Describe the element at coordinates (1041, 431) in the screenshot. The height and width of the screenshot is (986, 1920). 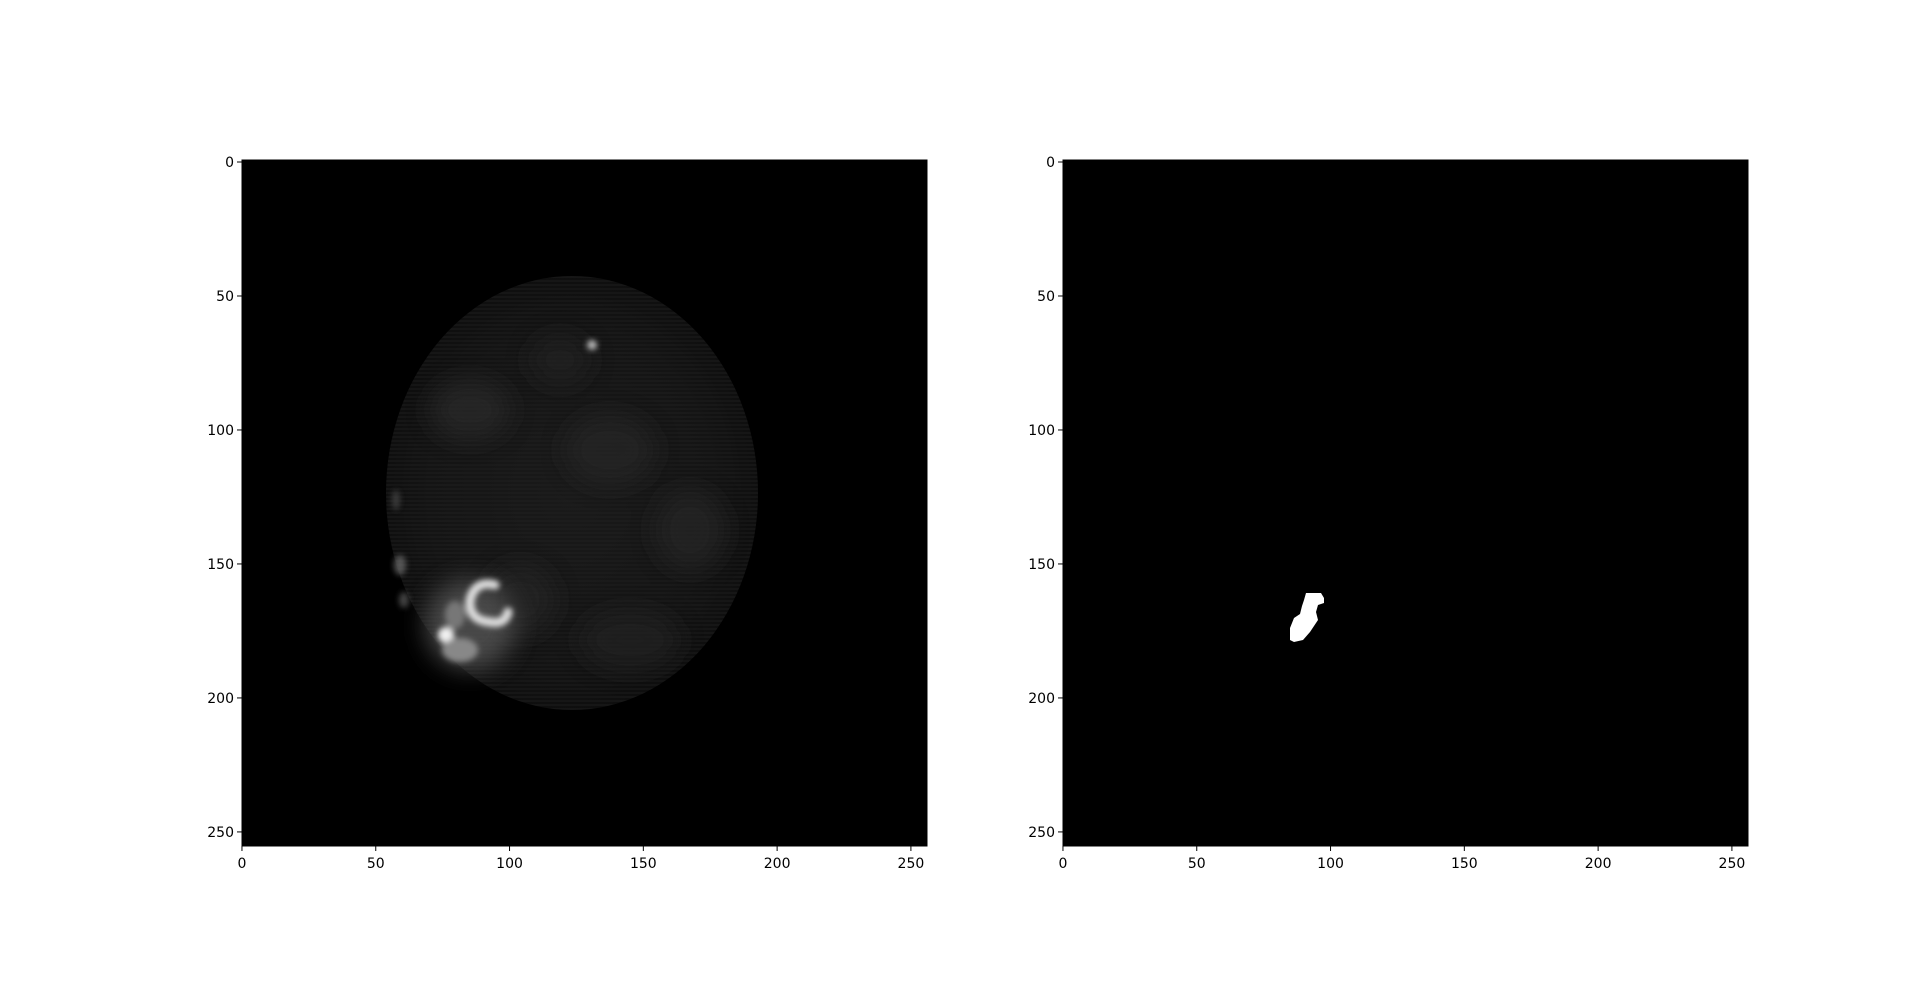
I see `right-y-tick-label: 100` at that location.